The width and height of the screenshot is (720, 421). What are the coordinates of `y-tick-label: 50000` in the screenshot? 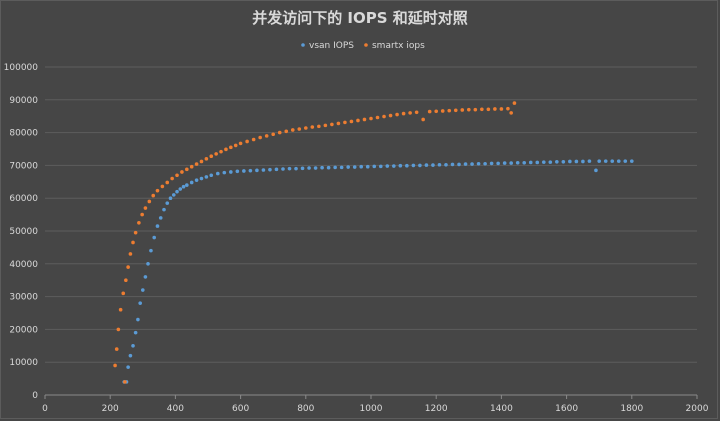 It's located at (23, 232).